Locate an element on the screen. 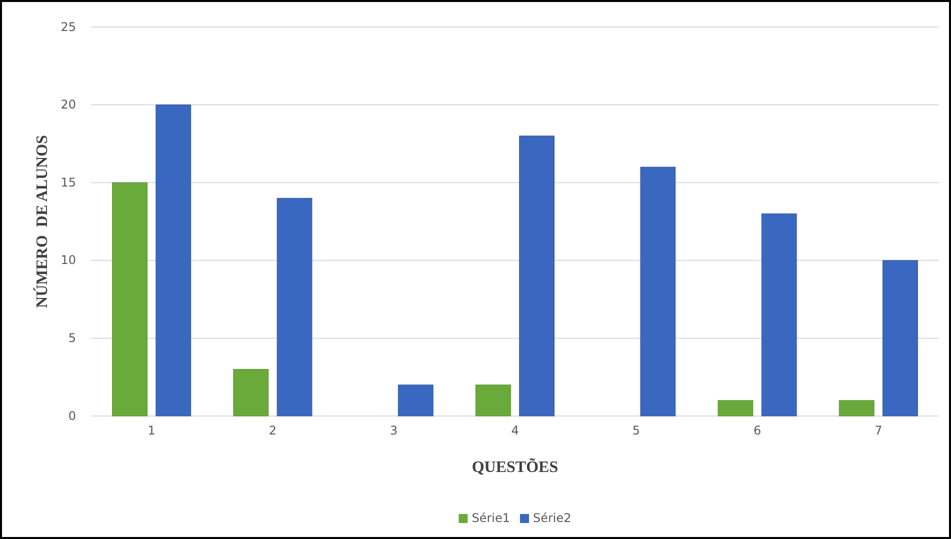  x-tick-label: 3 is located at coordinates (394, 431).